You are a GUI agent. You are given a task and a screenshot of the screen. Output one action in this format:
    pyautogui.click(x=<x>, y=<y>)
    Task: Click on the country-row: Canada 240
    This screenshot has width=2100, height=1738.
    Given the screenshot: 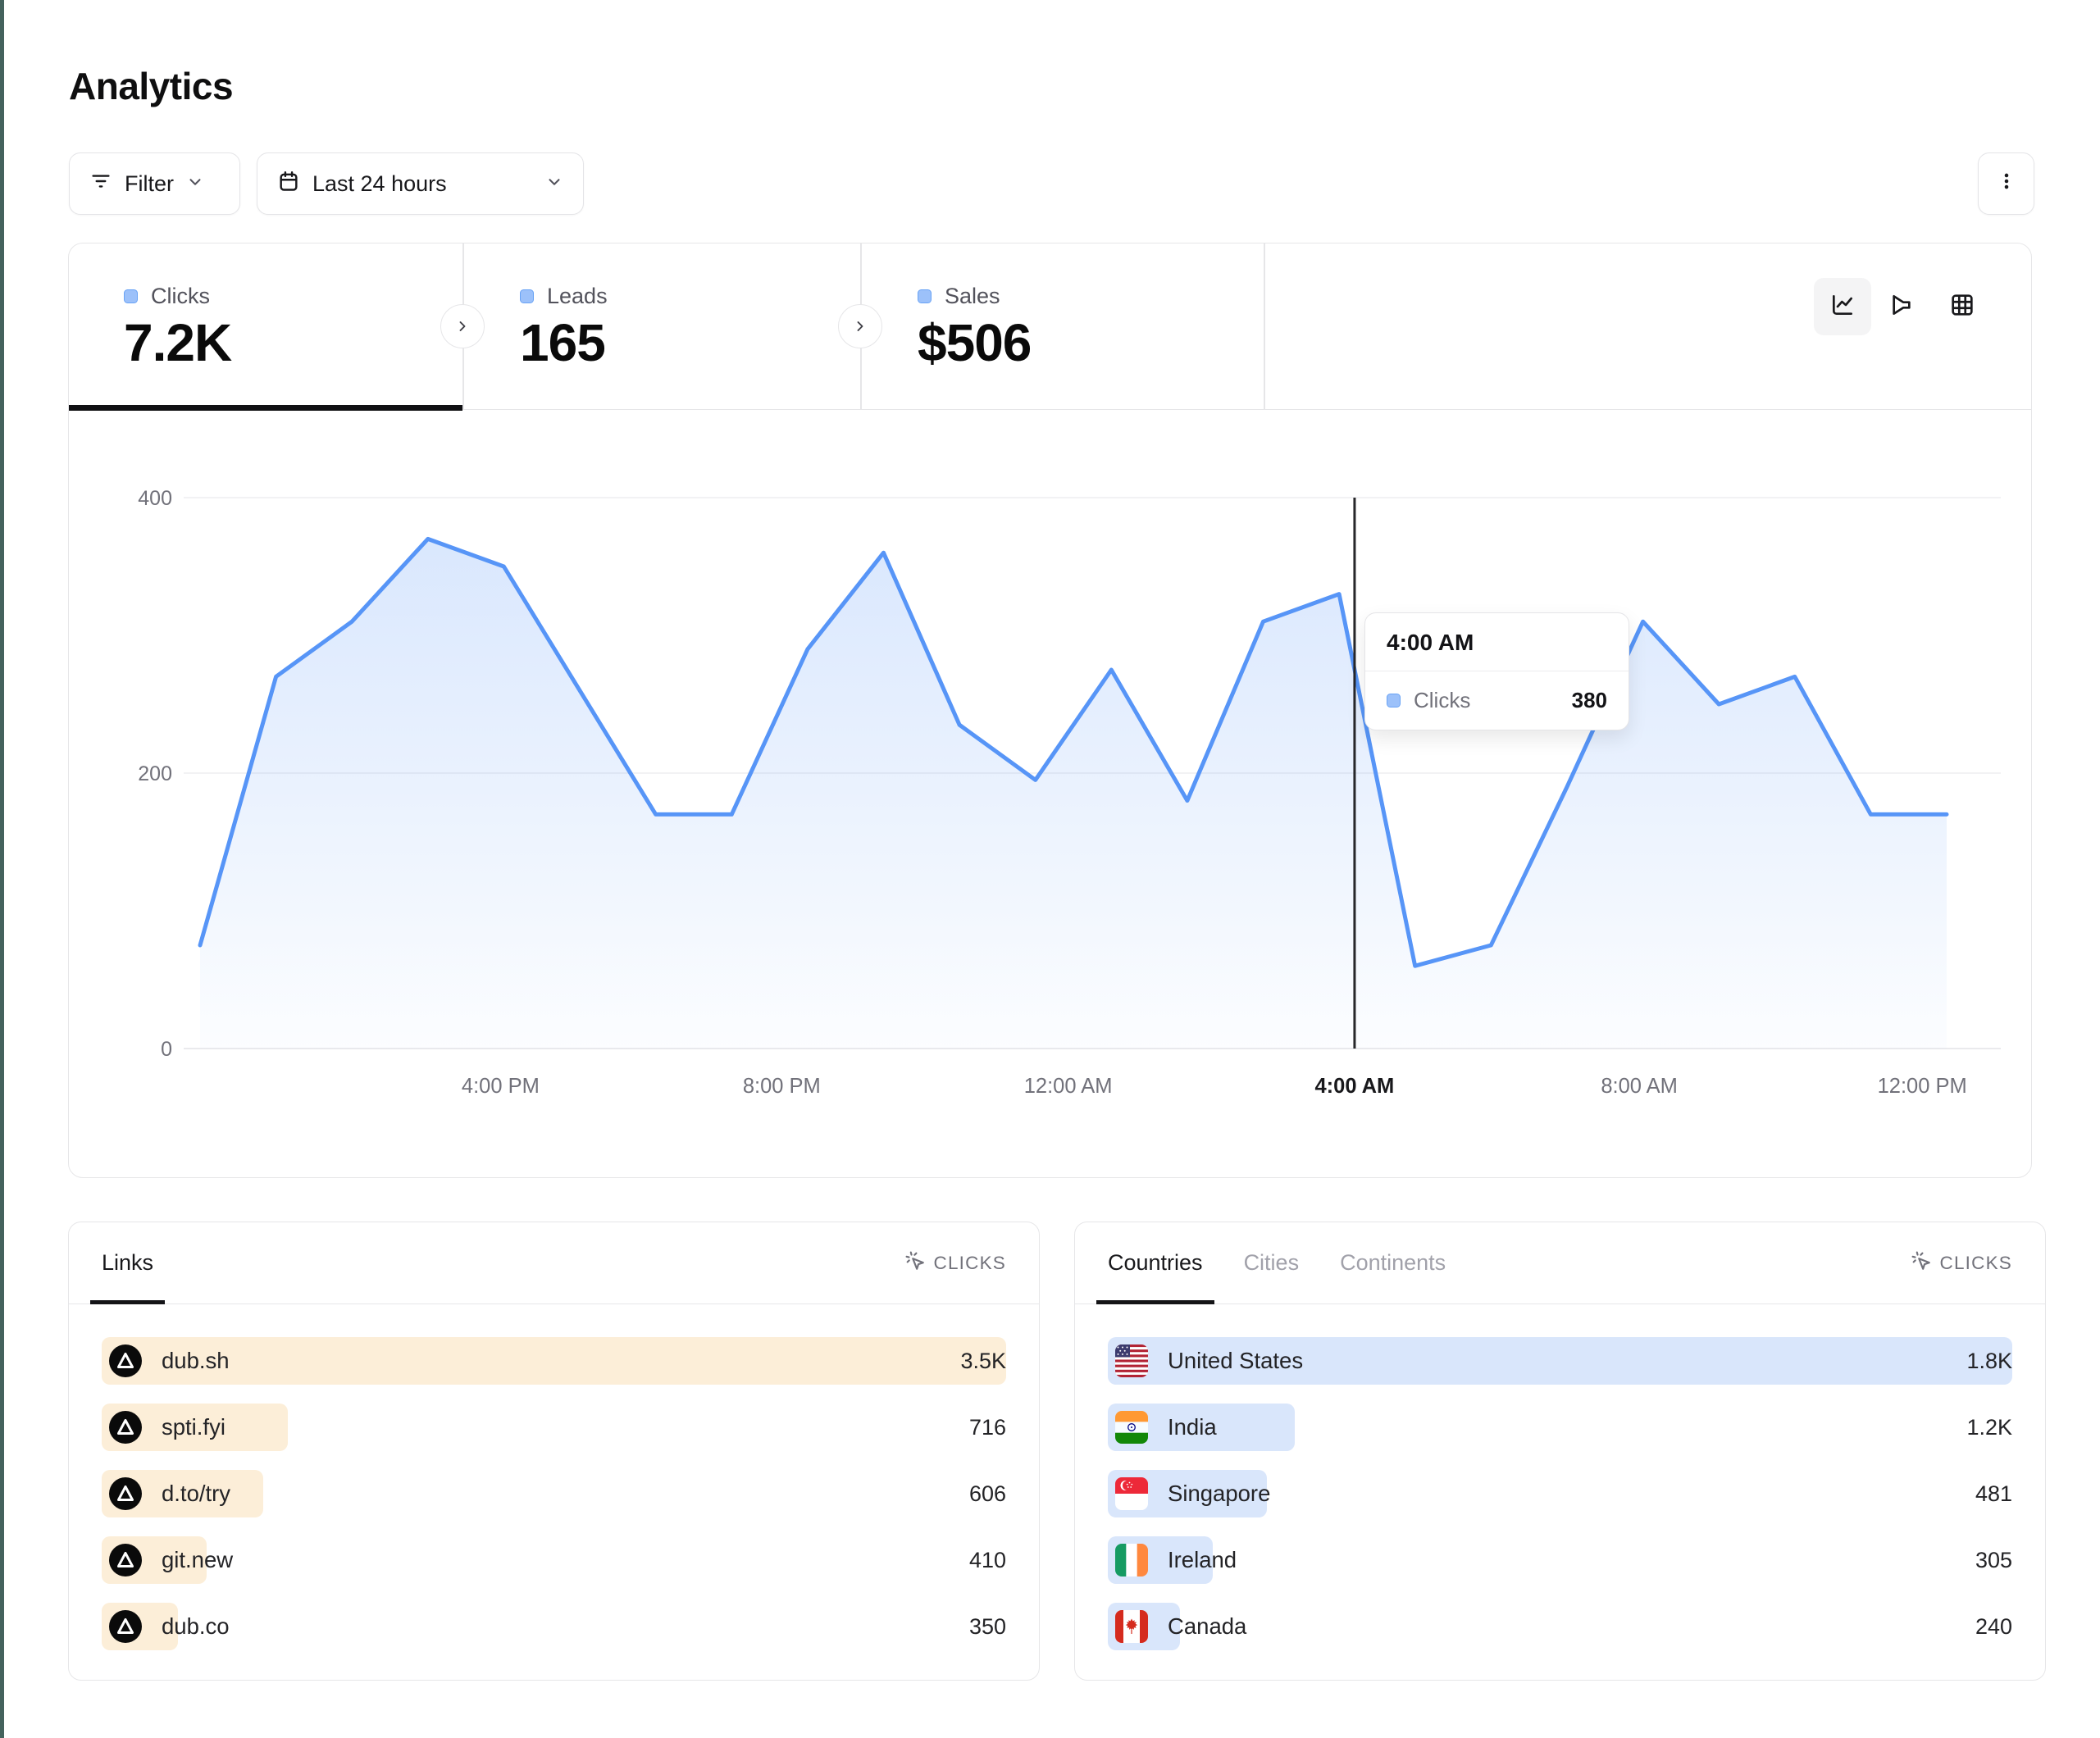 What is the action you would take?
    pyautogui.click(x=1560, y=1626)
    